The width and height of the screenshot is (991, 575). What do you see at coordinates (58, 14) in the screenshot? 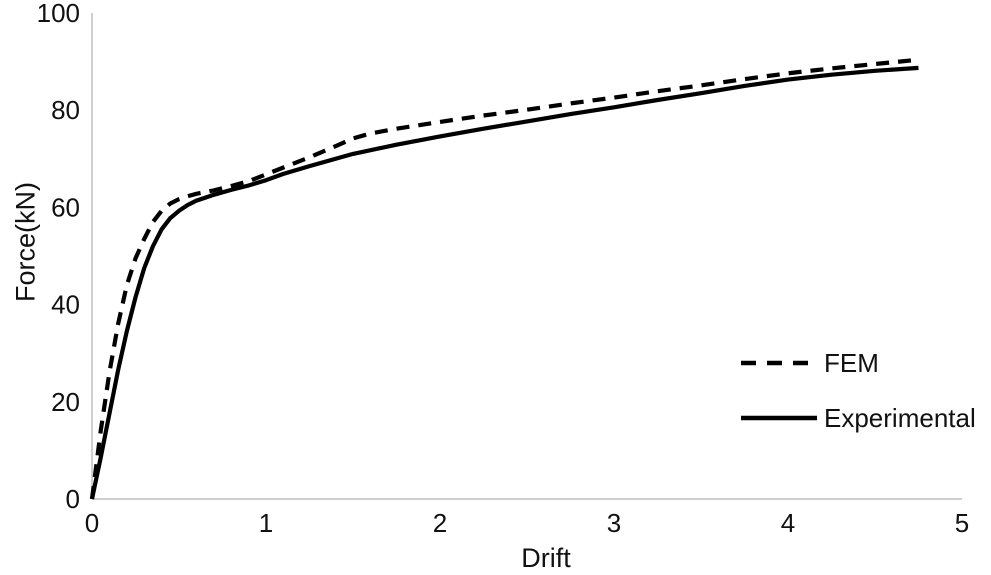
I see `y-tick-label: 100` at bounding box center [58, 14].